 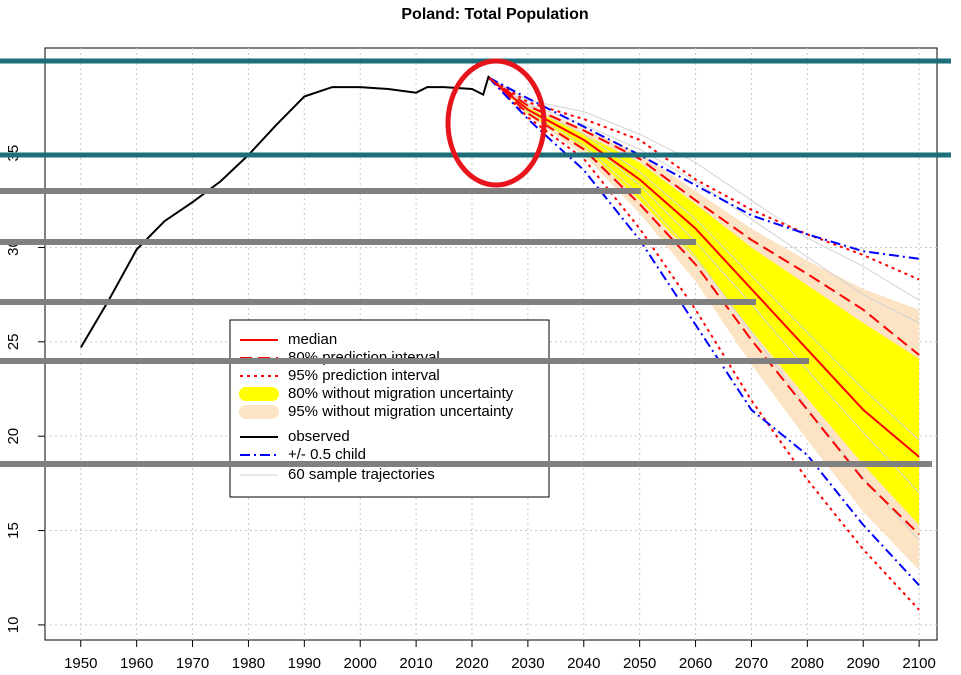 What do you see at coordinates (312, 339) in the screenshot?
I see `legend-label: median` at bounding box center [312, 339].